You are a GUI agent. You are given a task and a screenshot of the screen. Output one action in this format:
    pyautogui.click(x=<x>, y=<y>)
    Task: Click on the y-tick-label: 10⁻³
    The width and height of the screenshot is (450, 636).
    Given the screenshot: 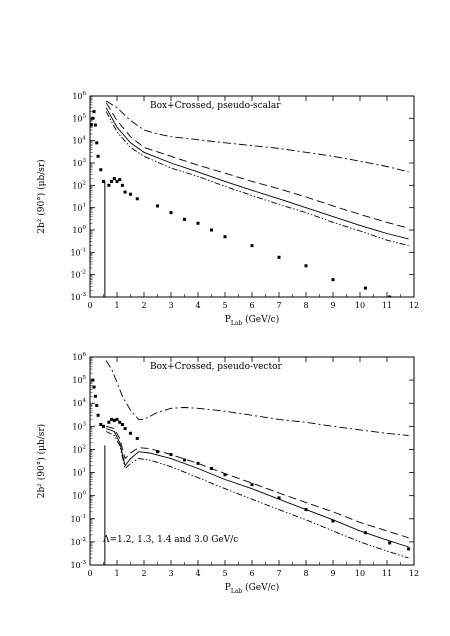 What is the action you would take?
    pyautogui.click(x=78, y=297)
    